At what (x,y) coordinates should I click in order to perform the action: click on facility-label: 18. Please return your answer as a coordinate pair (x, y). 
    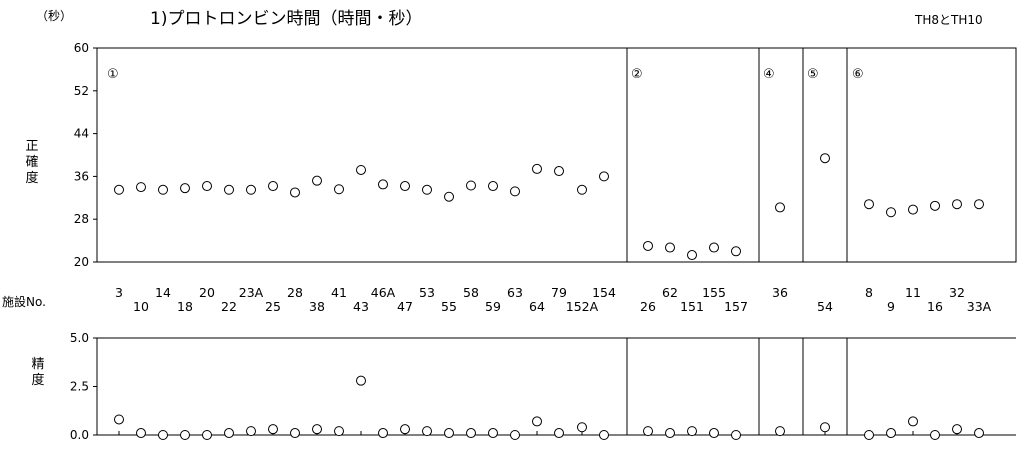
    Looking at the image, I should click on (185, 306).